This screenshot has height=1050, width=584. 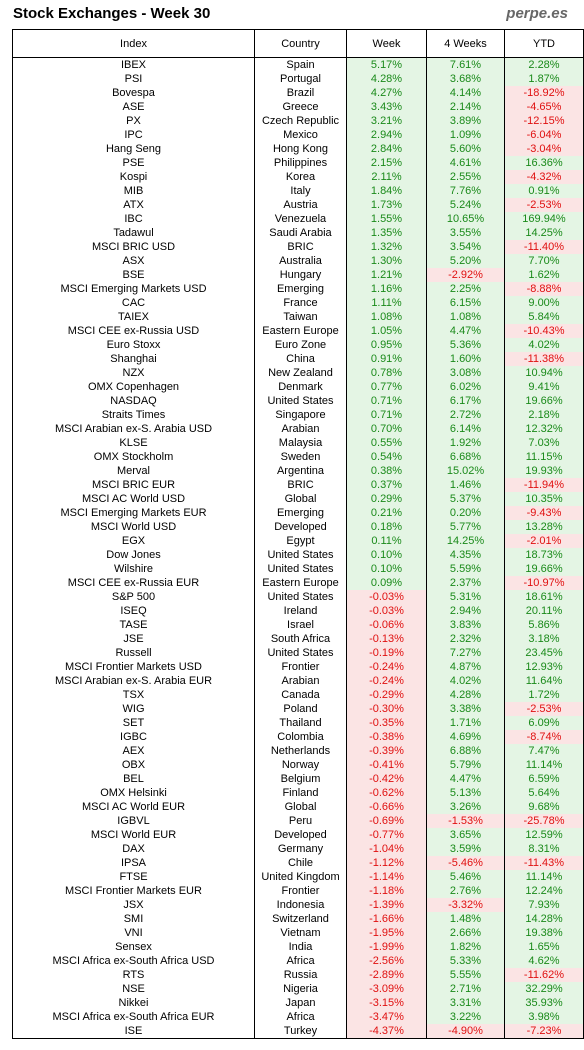 What do you see at coordinates (298, 93) in the screenshot?
I see `table-row: Bovespa Brazil 4.27% 4.14% -18.92%` at bounding box center [298, 93].